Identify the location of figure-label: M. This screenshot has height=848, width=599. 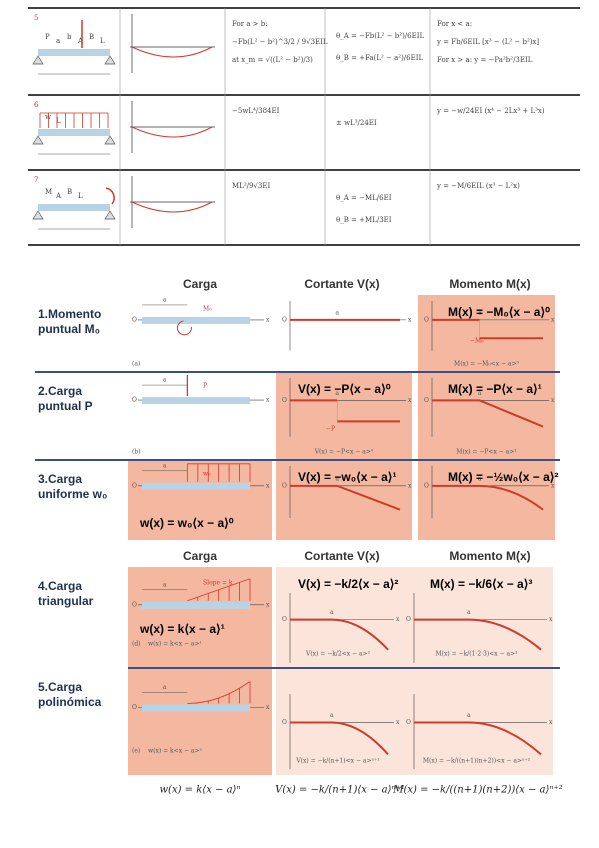
(48, 192).